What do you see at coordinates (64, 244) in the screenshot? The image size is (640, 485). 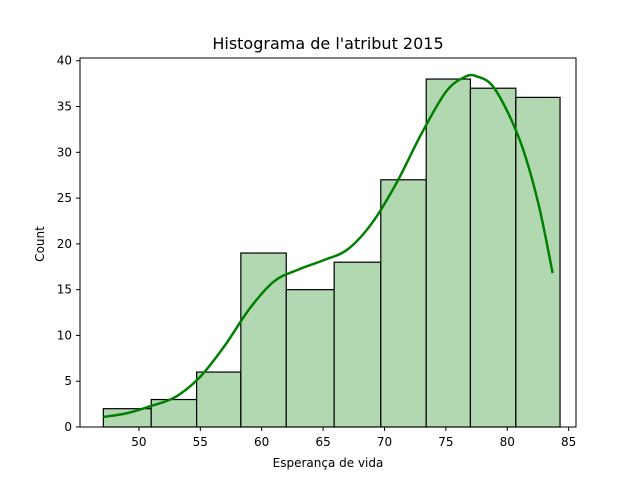 I see `y-tick-label: 20` at bounding box center [64, 244].